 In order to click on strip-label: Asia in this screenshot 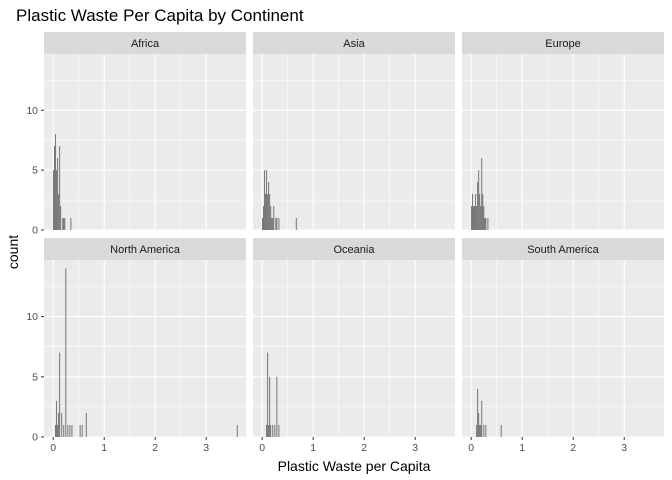, I will do `click(354, 44)`.